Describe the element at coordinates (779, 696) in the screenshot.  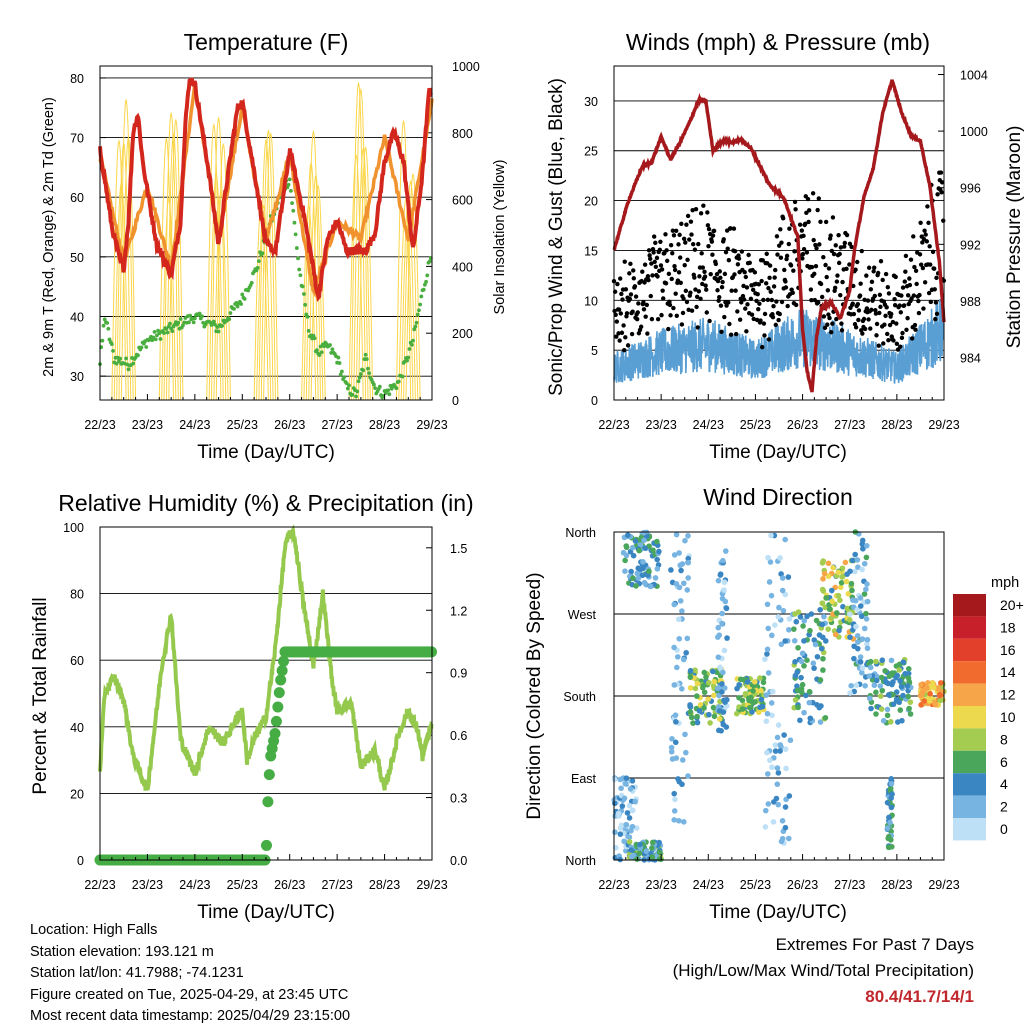
I see `direction-scatter` at that location.